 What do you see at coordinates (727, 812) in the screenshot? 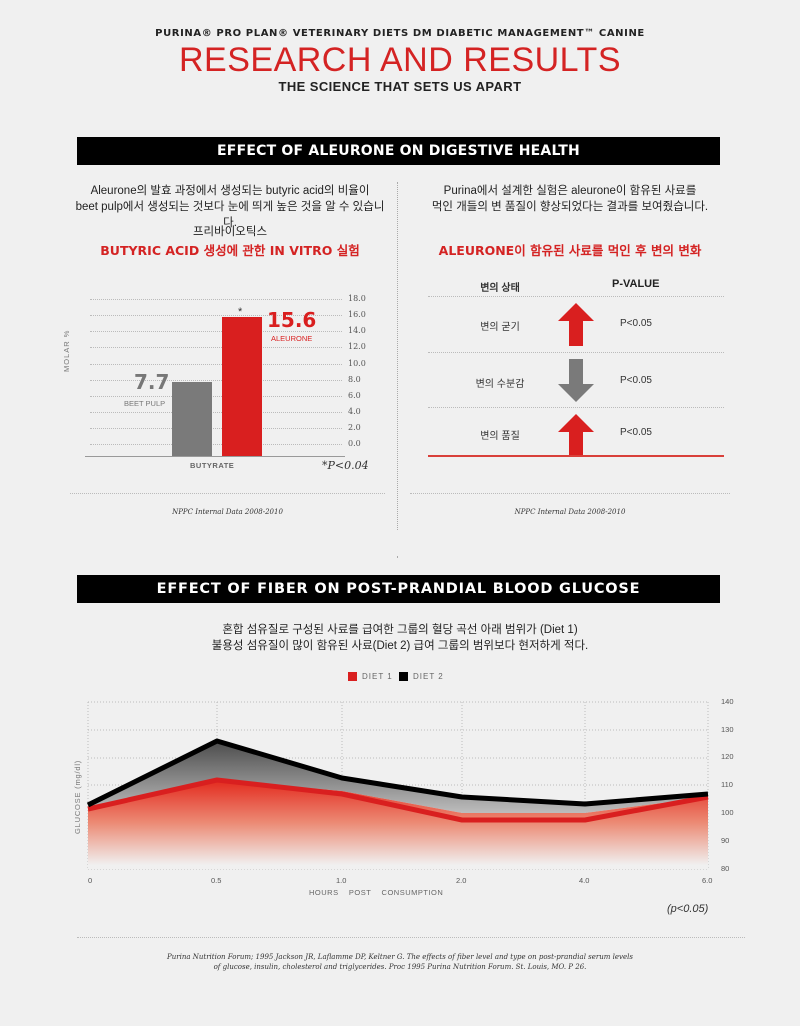
I see `y-tick: 100` at bounding box center [727, 812].